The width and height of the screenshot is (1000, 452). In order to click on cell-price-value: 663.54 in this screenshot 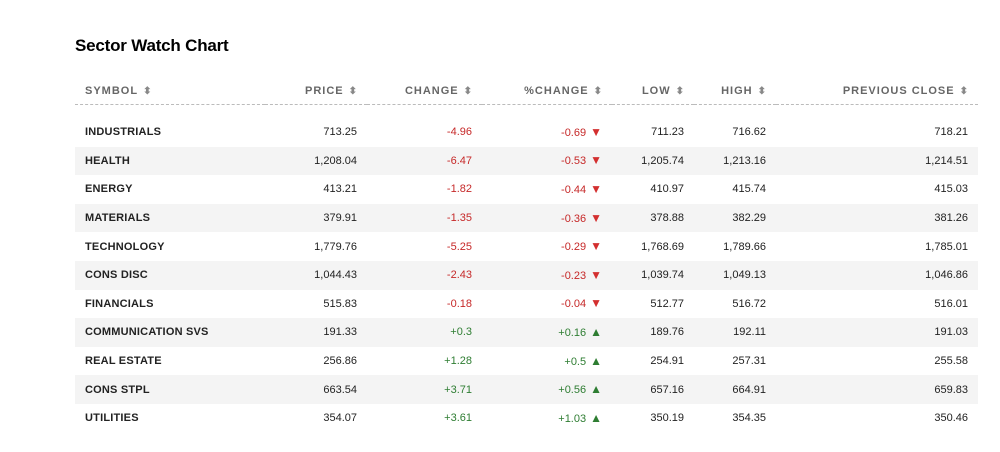, I will do `click(340, 389)`.